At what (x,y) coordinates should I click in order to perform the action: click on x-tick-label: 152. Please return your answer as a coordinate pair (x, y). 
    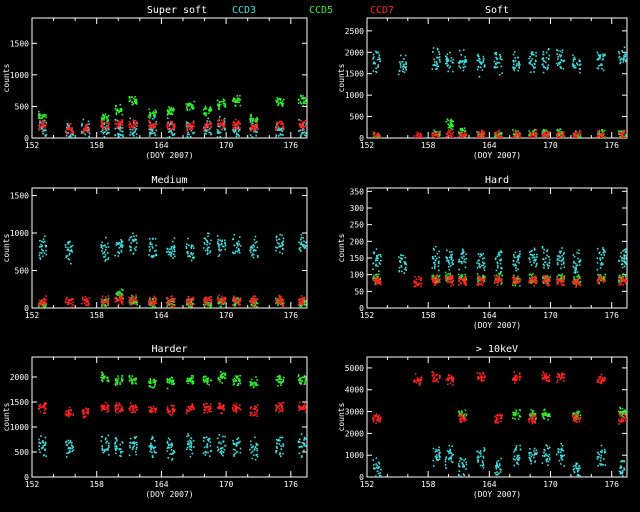
    Looking at the image, I should click on (32, 145).